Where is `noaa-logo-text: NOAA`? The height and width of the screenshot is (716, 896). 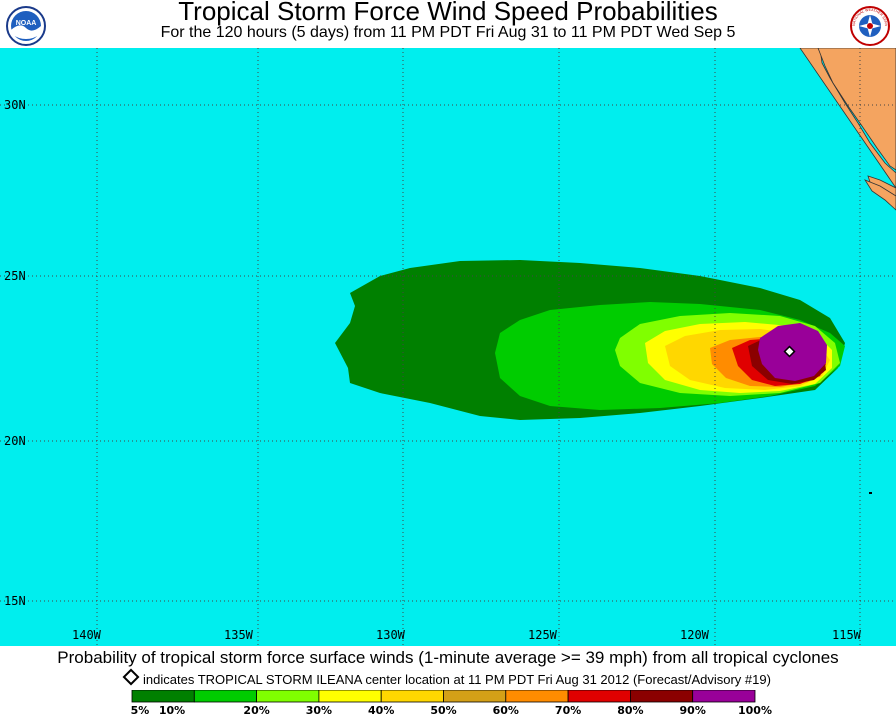 noaa-logo-text: NOAA is located at coordinates (26, 23).